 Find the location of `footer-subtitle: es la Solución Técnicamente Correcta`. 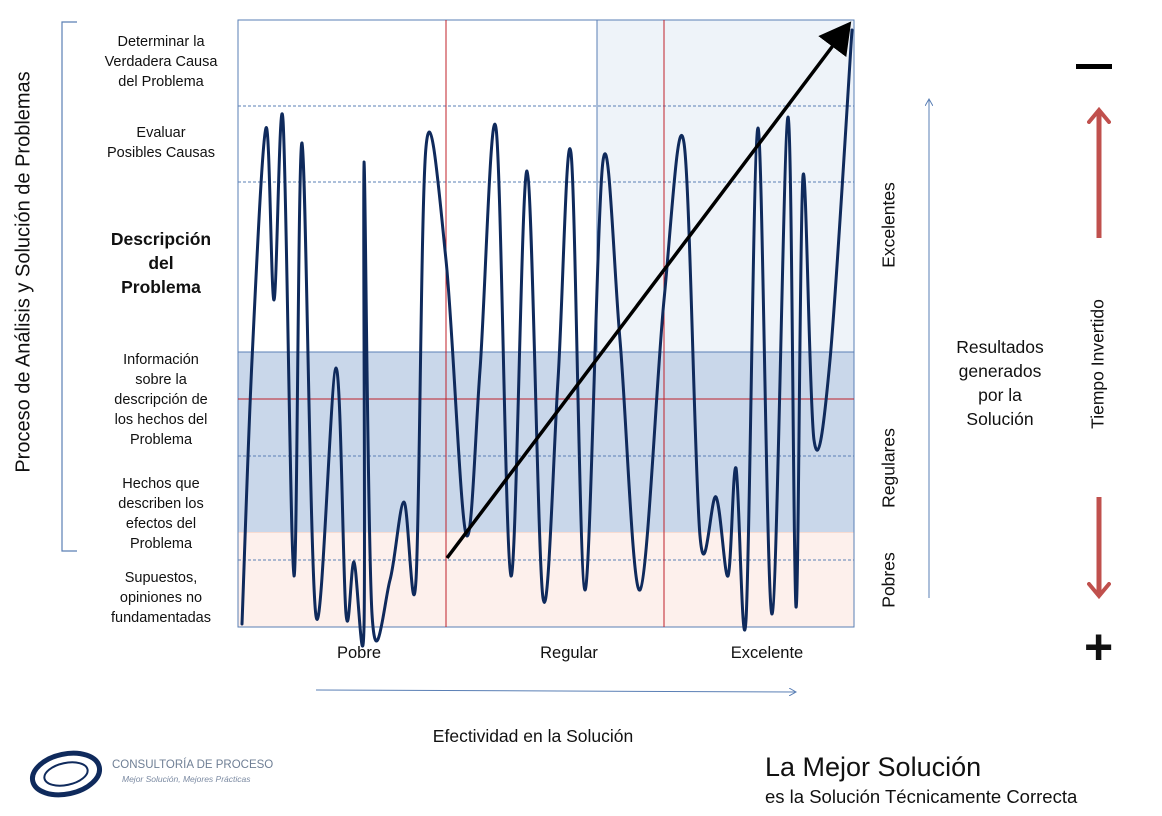

footer-subtitle: es la Solución Técnicamente Correcta is located at coordinates (921, 796).